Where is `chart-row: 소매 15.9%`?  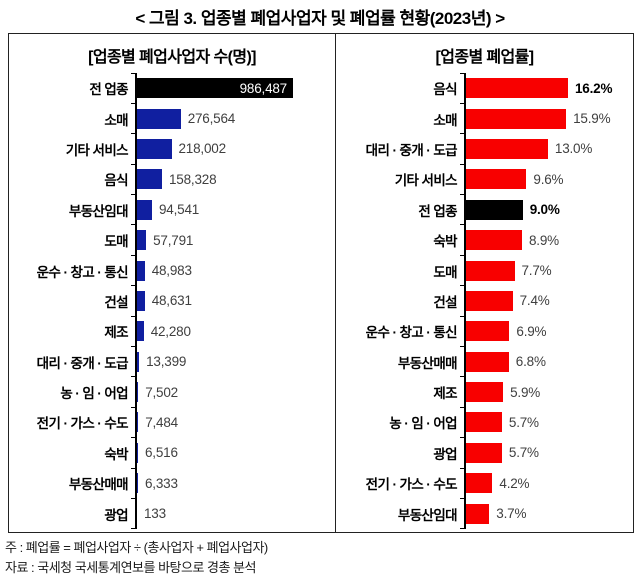
chart-row: 소매 15.9% is located at coordinates (484, 118).